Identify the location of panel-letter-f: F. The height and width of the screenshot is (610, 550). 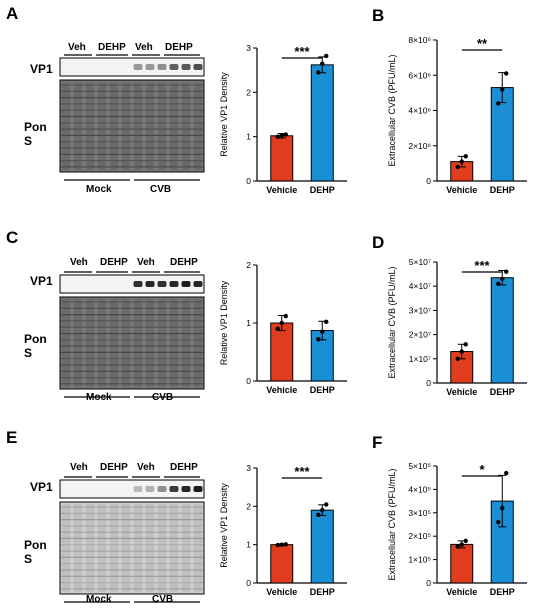
(377, 442).